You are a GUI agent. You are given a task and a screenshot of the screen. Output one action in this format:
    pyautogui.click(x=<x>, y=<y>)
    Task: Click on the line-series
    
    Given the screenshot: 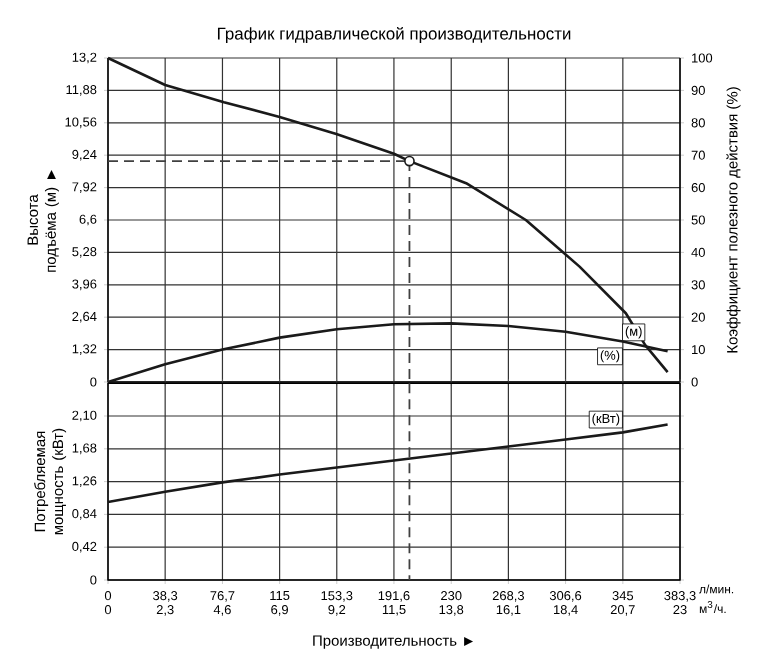 What is the action you would take?
    pyautogui.click(x=387, y=463)
    